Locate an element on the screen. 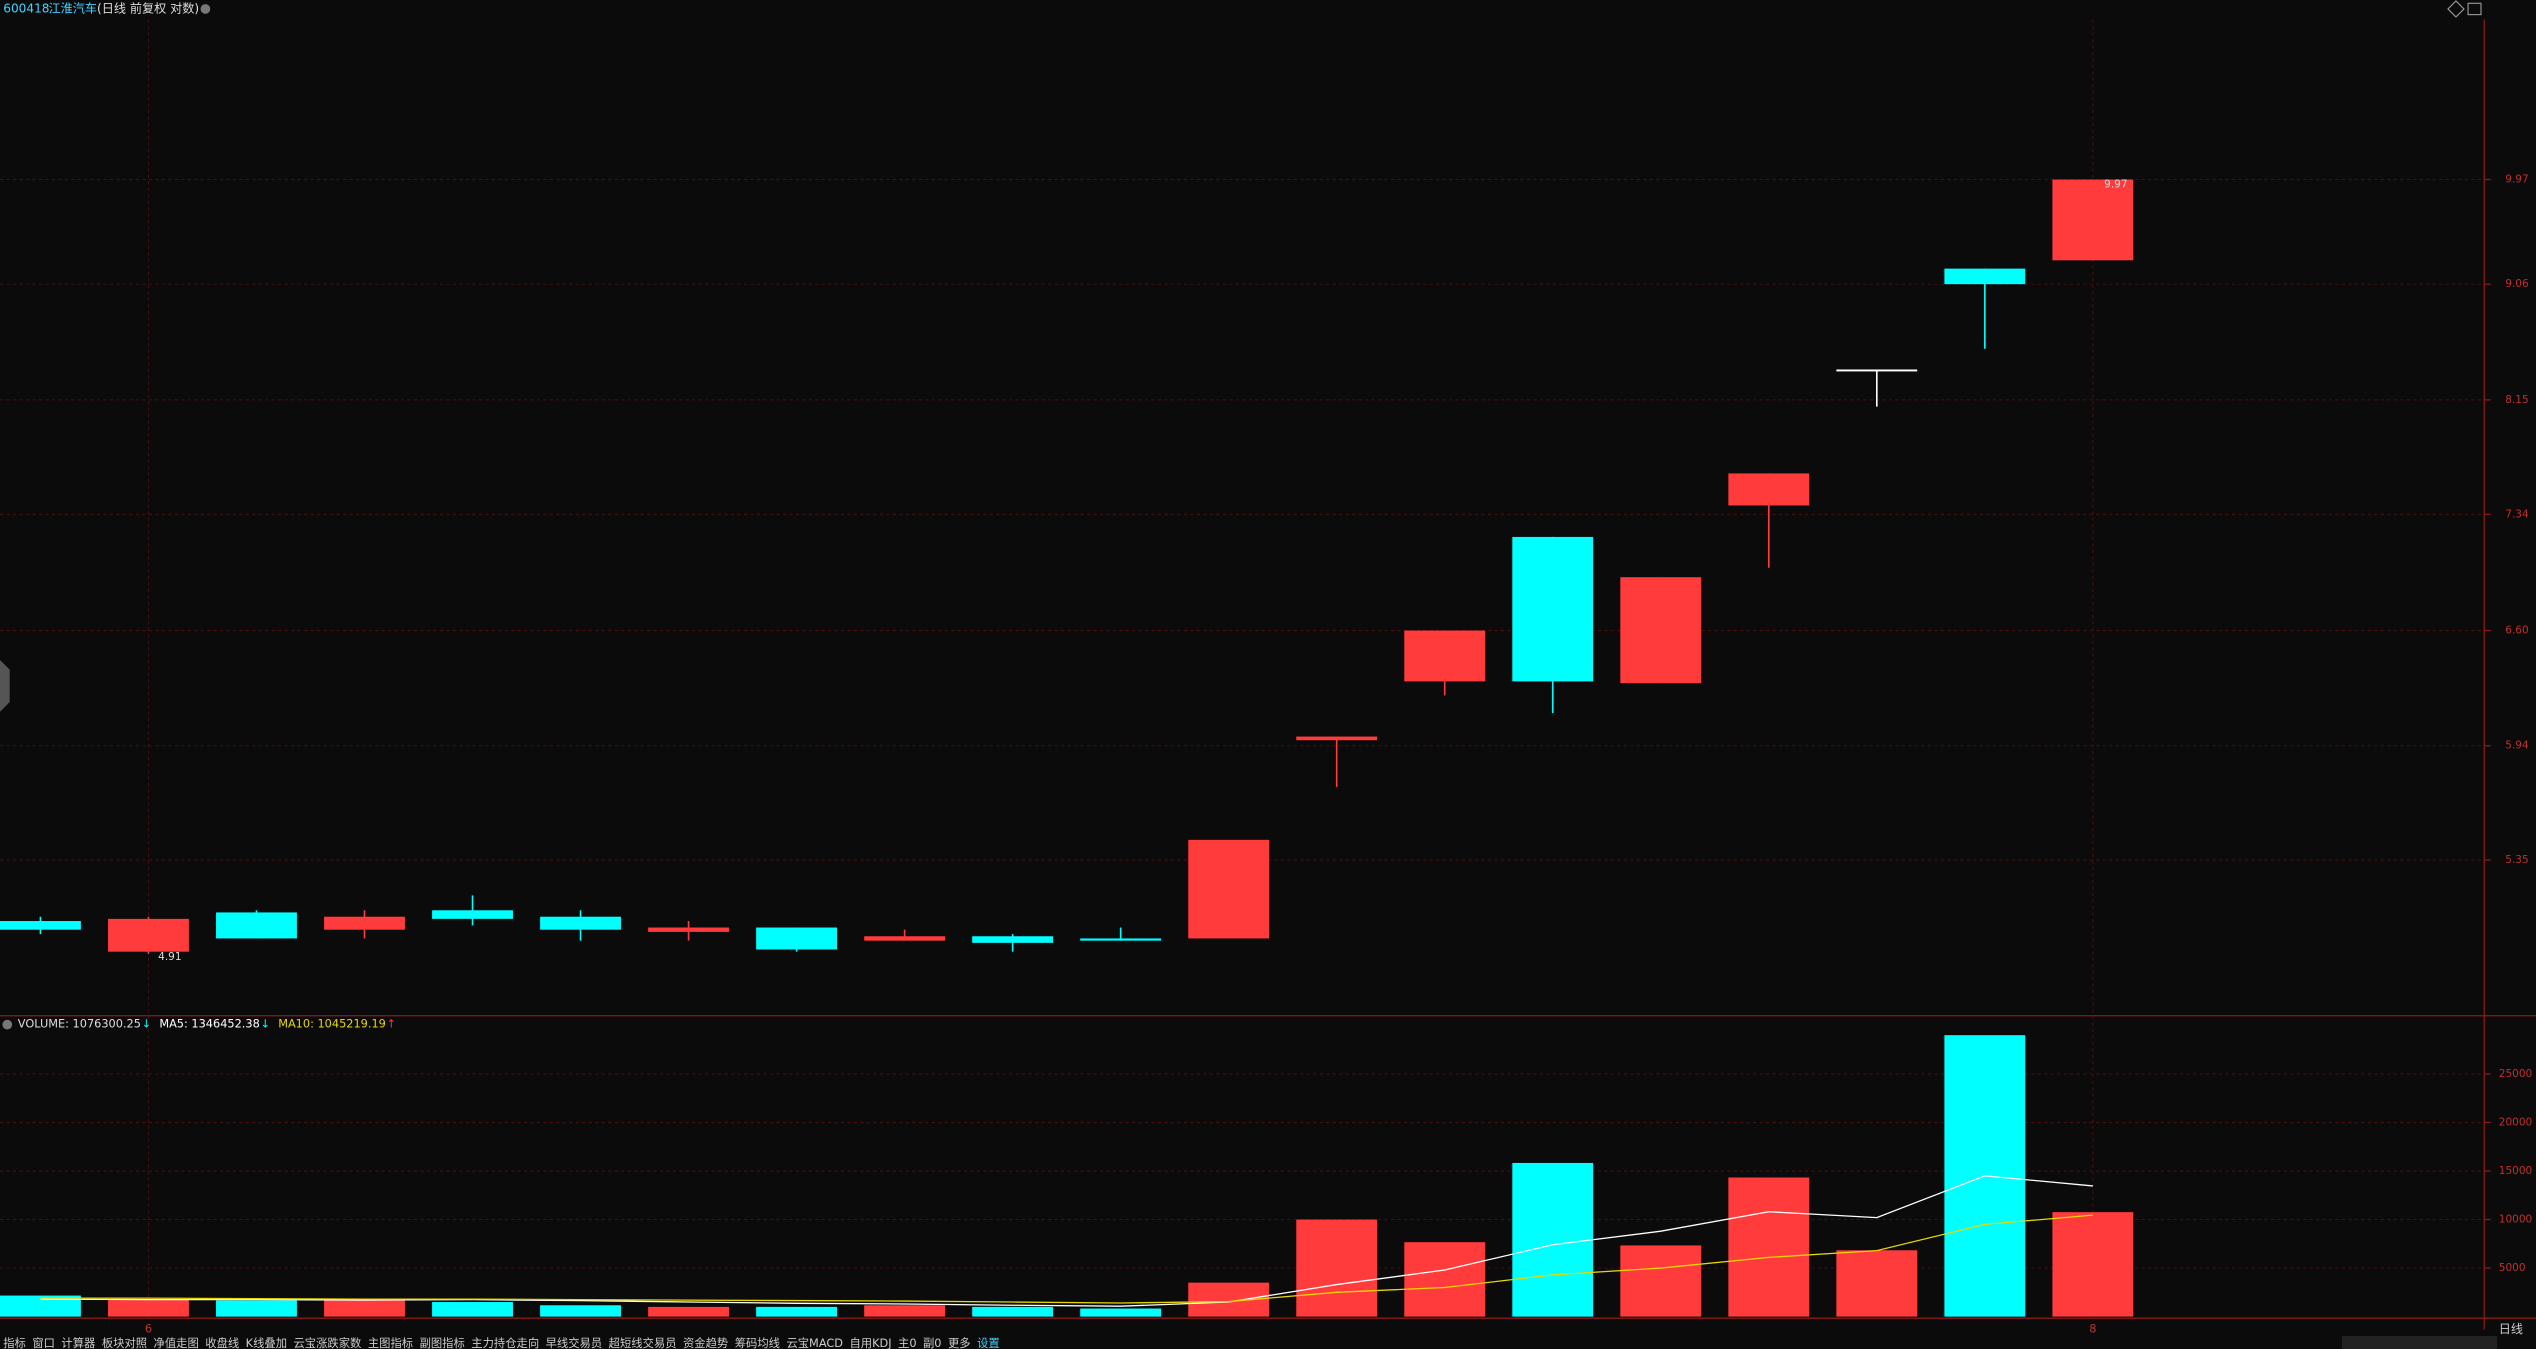 This screenshot has height=1349, width=2536. y-tick-label: 25000 is located at coordinates (2515, 1074).